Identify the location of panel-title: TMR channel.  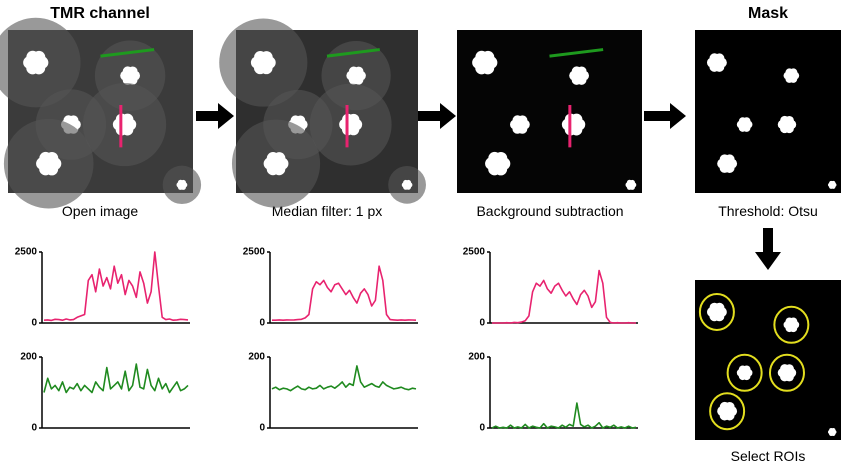
(100, 13).